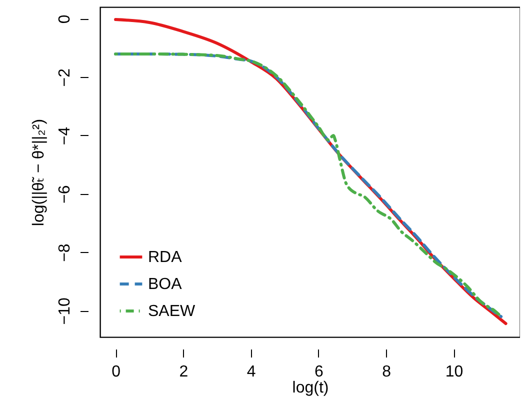 The image size is (528, 407). I want to click on y-tick-label: −6, so click(65, 194).